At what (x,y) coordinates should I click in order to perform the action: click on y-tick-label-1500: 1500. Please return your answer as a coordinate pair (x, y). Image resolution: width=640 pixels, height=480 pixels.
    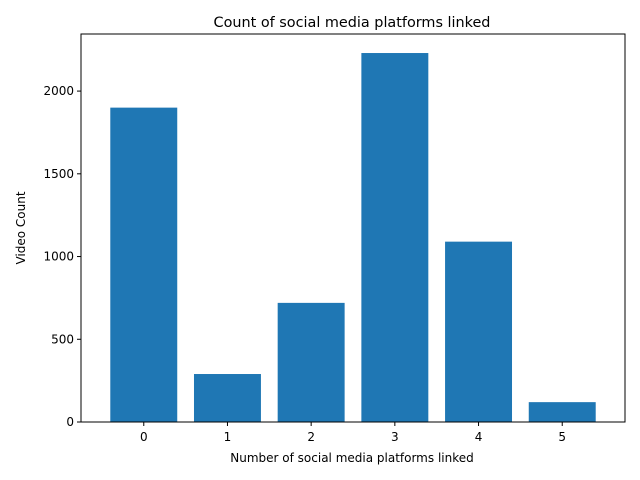
    Looking at the image, I should click on (58, 174).